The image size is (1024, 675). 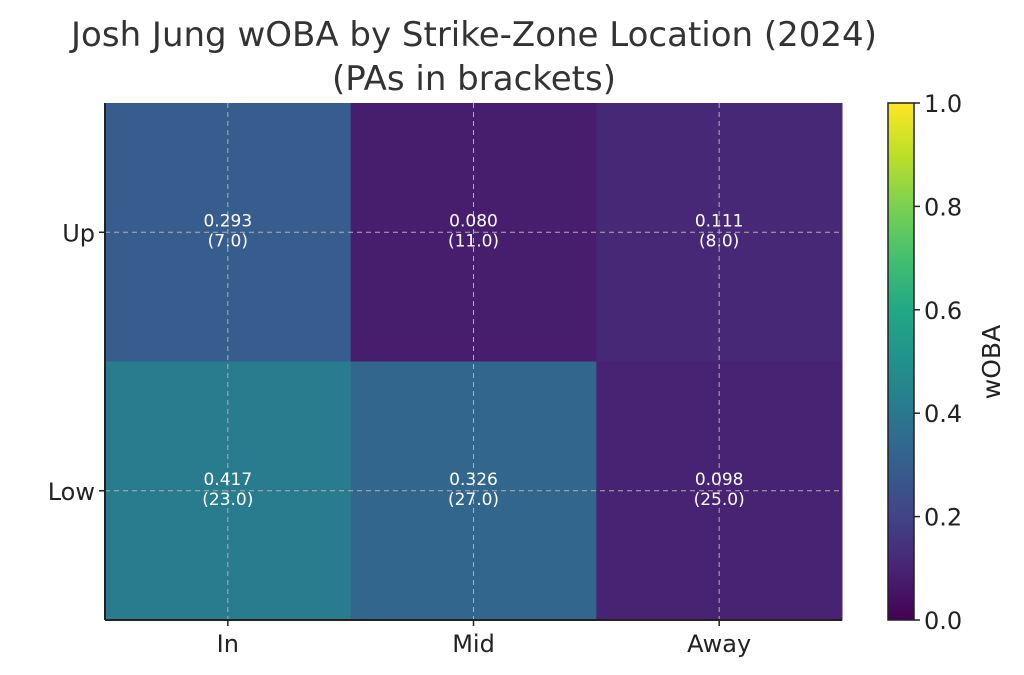 I want to click on cell-value-label: 0.417, so click(x=227, y=480).